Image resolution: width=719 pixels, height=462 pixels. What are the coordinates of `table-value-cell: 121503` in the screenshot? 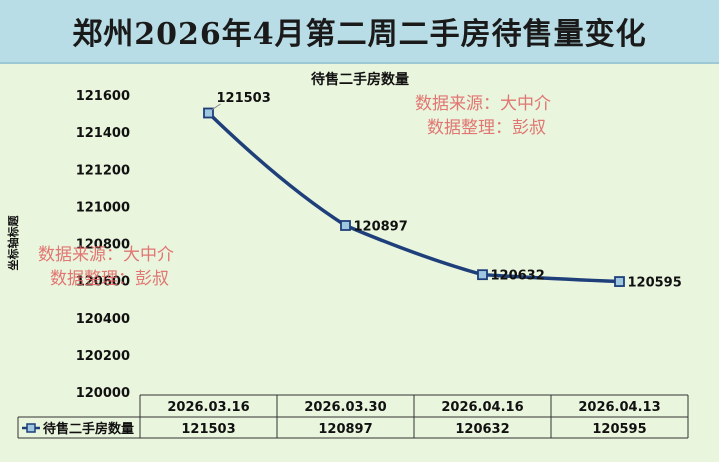 It's located at (208, 429).